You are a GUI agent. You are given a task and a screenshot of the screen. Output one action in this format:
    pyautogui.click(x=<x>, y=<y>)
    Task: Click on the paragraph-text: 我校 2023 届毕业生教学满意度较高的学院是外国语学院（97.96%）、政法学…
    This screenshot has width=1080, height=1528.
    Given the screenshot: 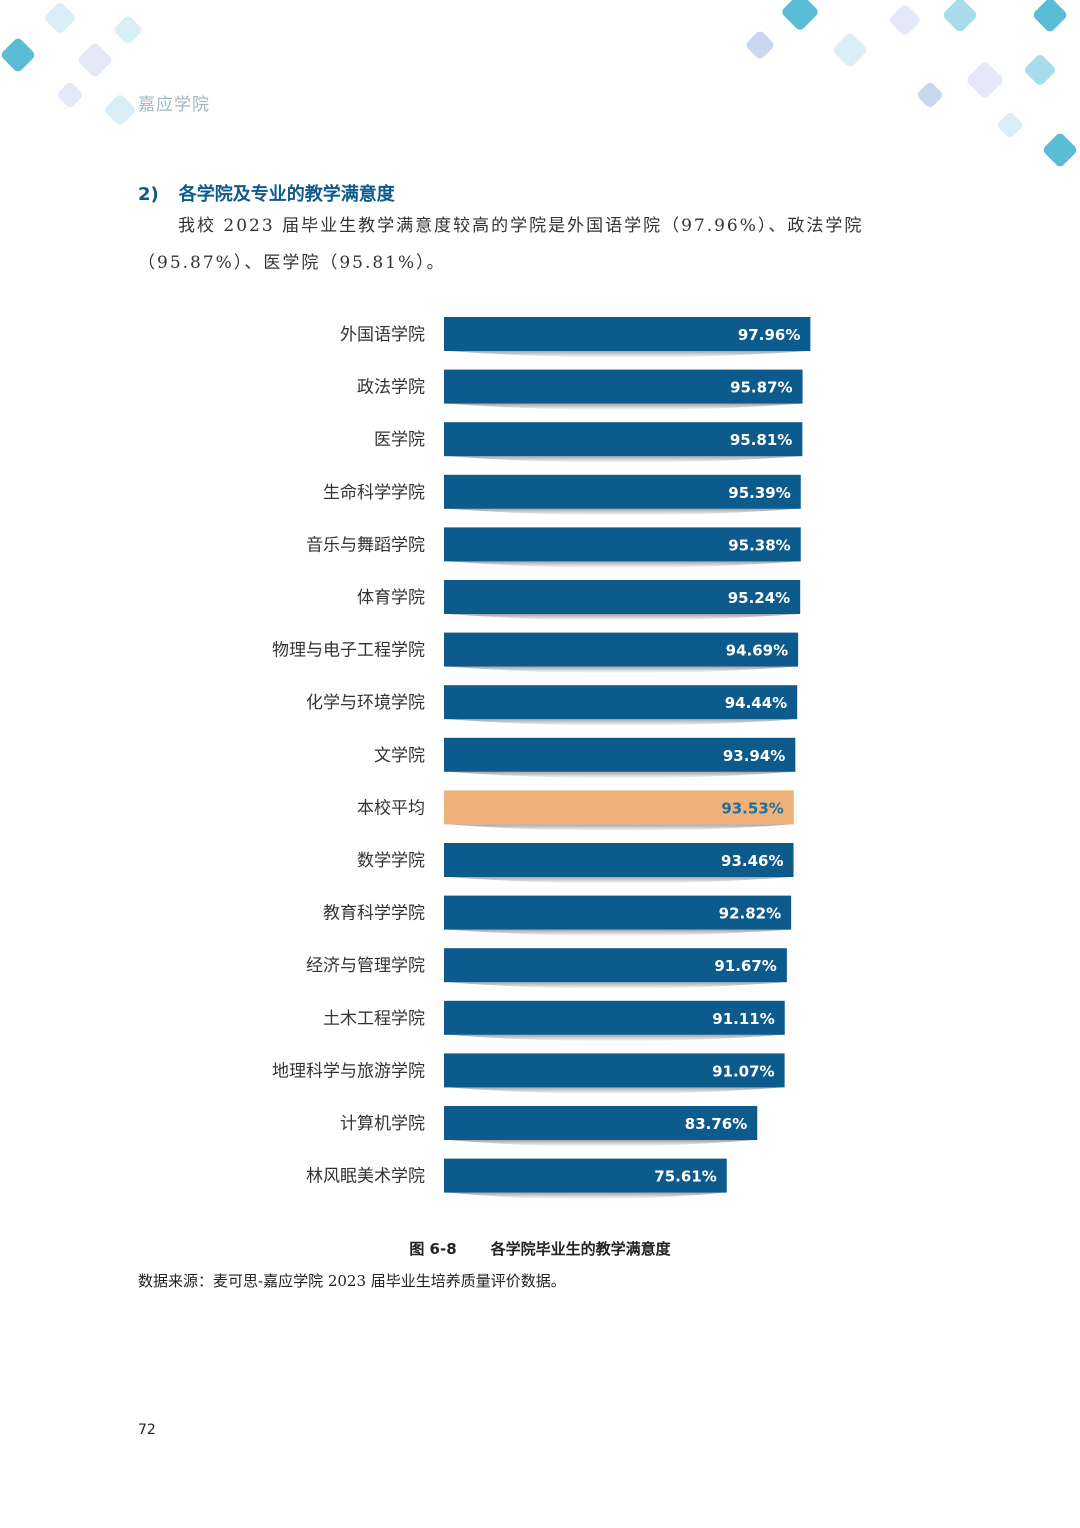 What is the action you would take?
    pyautogui.click(x=501, y=244)
    